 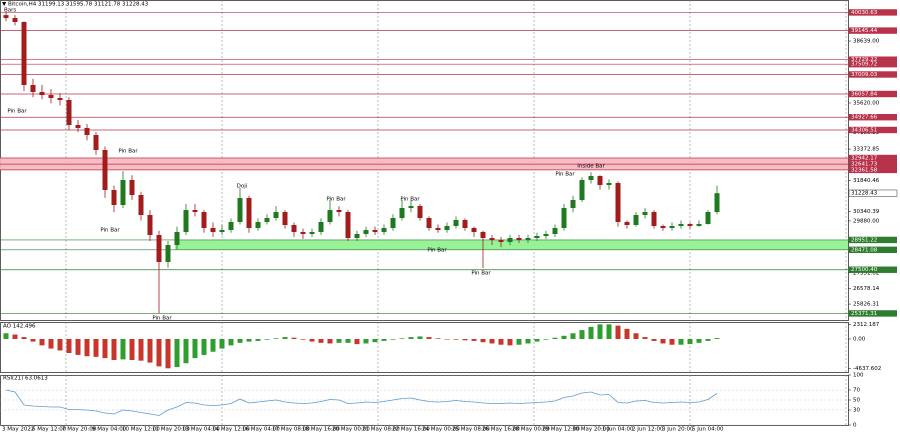 What do you see at coordinates (859, 340) in the screenshot?
I see `y-tick-label: 0.00` at bounding box center [859, 340].